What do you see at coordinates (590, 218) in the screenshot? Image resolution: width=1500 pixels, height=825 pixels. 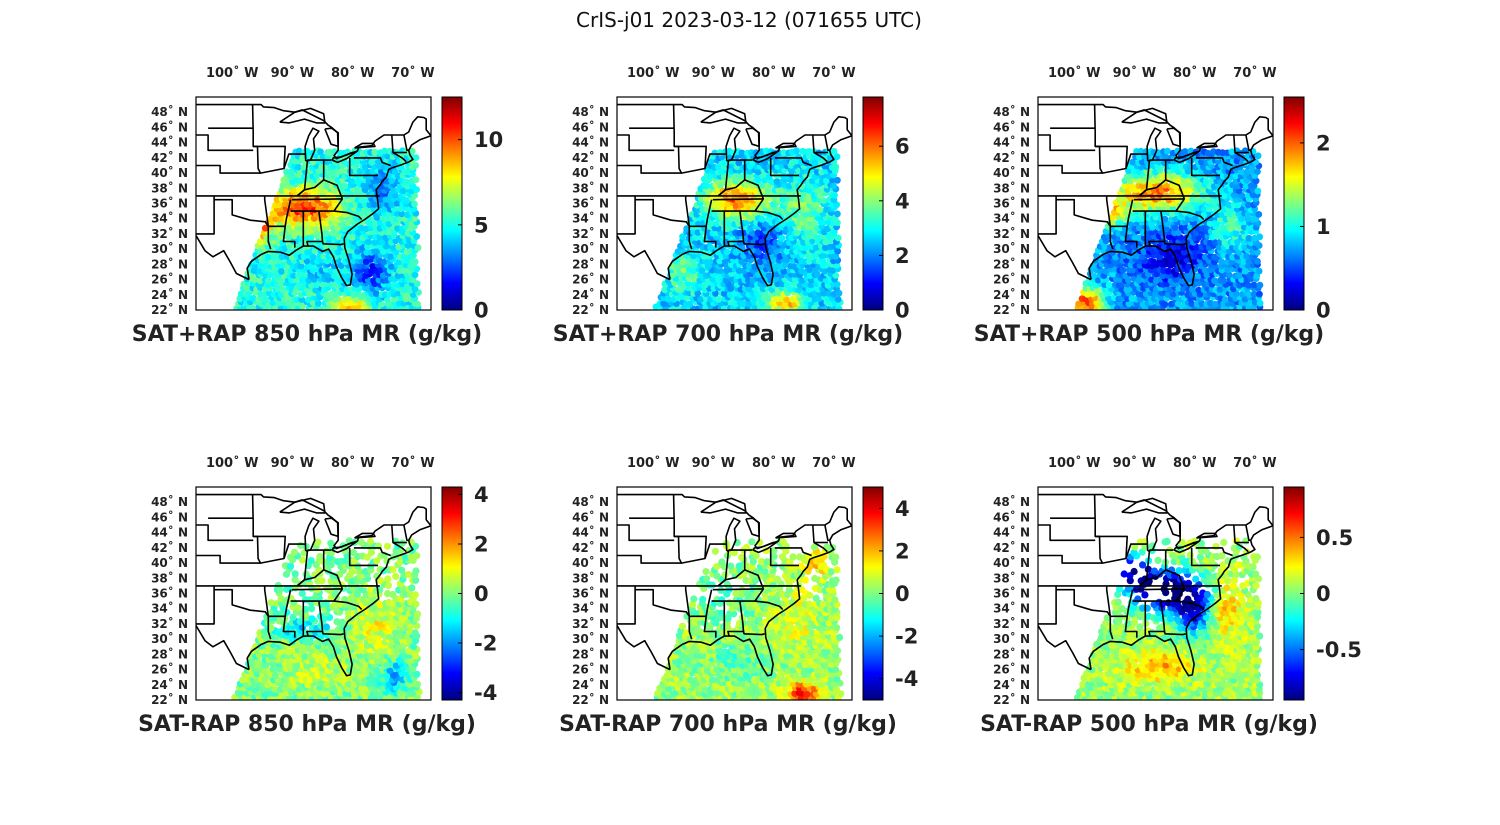 I see `latitude-tick-label: 34˚ N` at bounding box center [590, 218].